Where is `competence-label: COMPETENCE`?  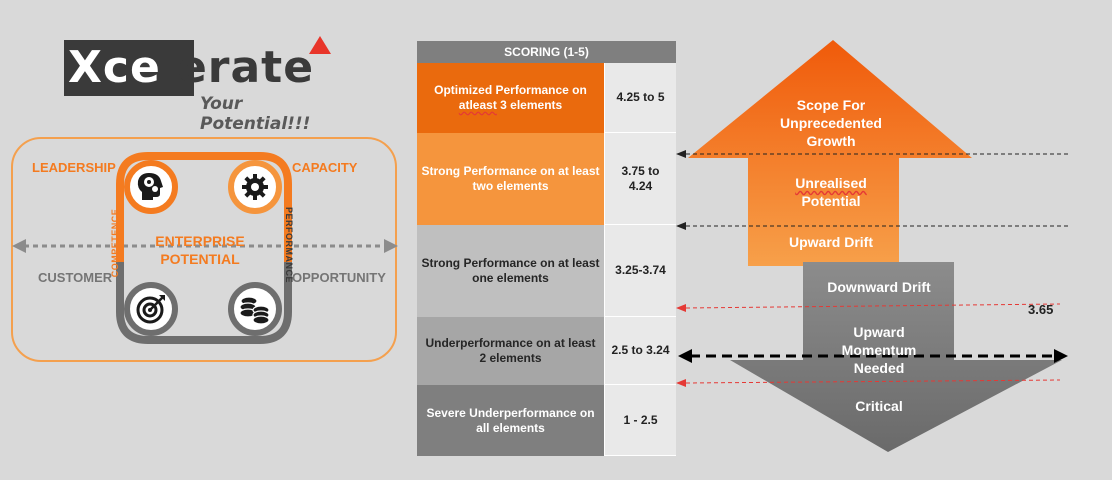
competence-label: COMPETENCE is located at coordinates (115, 243).